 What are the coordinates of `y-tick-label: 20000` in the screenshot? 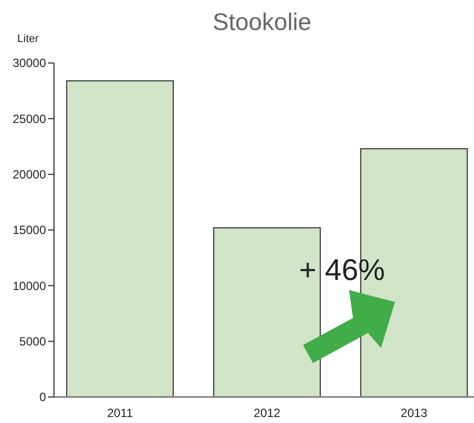 It's located at (29, 175).